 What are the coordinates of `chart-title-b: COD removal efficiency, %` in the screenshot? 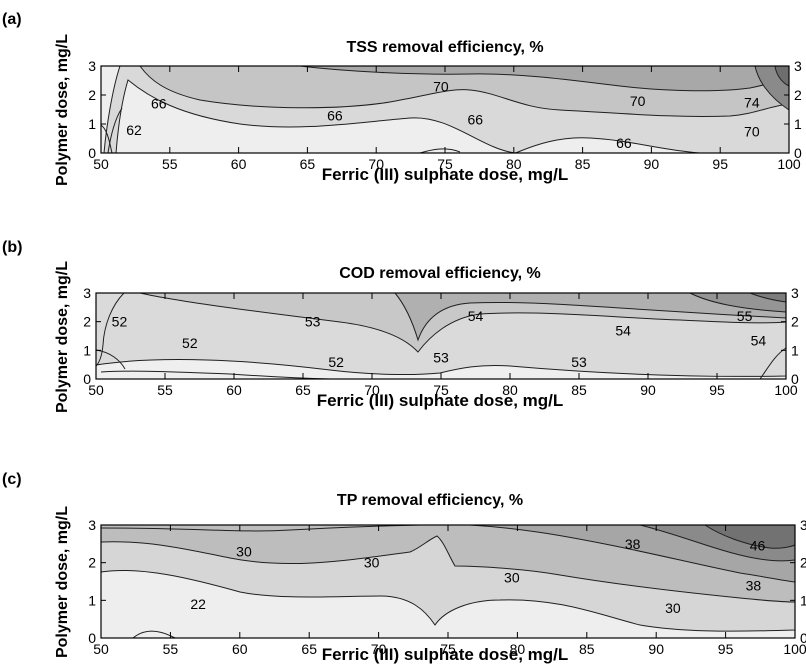 It's located at (440, 273).